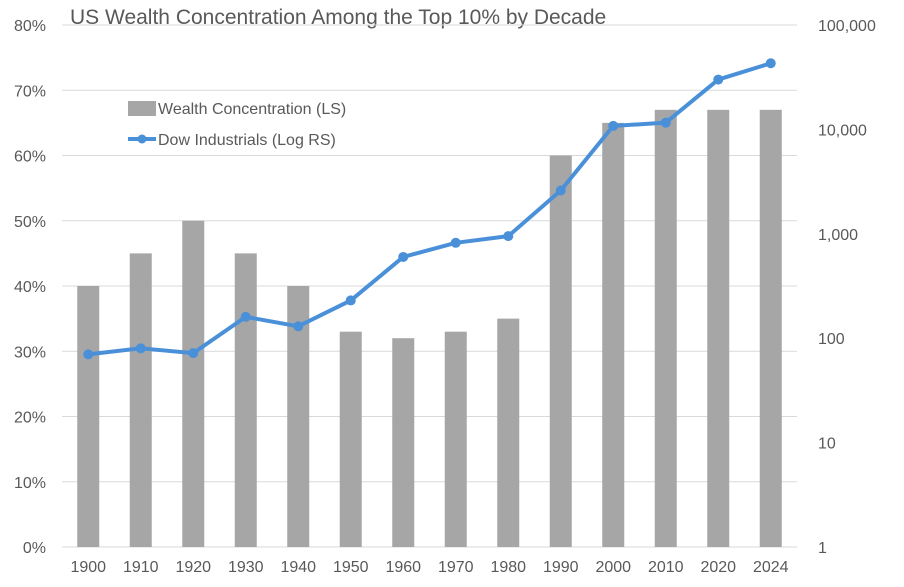 The image size is (904, 587). Describe the element at coordinates (30, 26) in the screenshot. I see `left-tick-label: 80%` at that location.